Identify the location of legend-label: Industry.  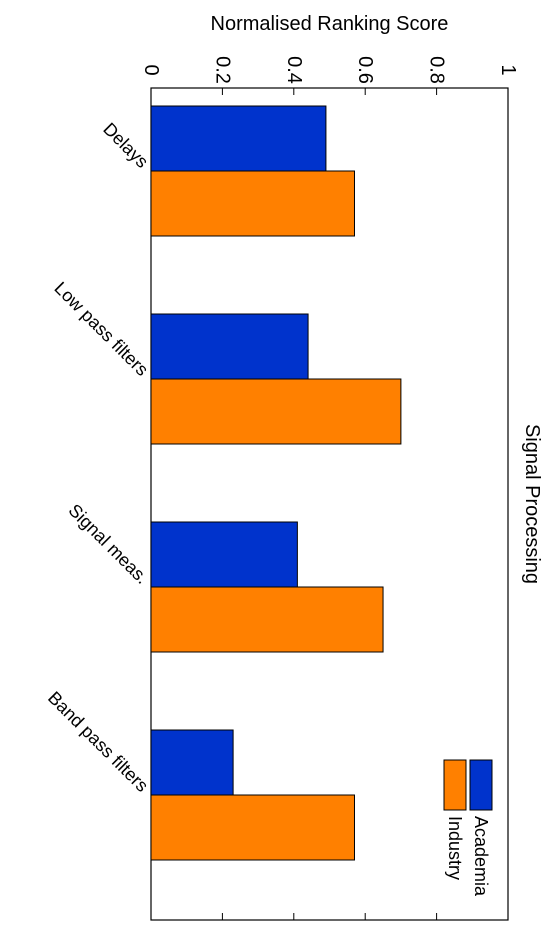
(455, 848).